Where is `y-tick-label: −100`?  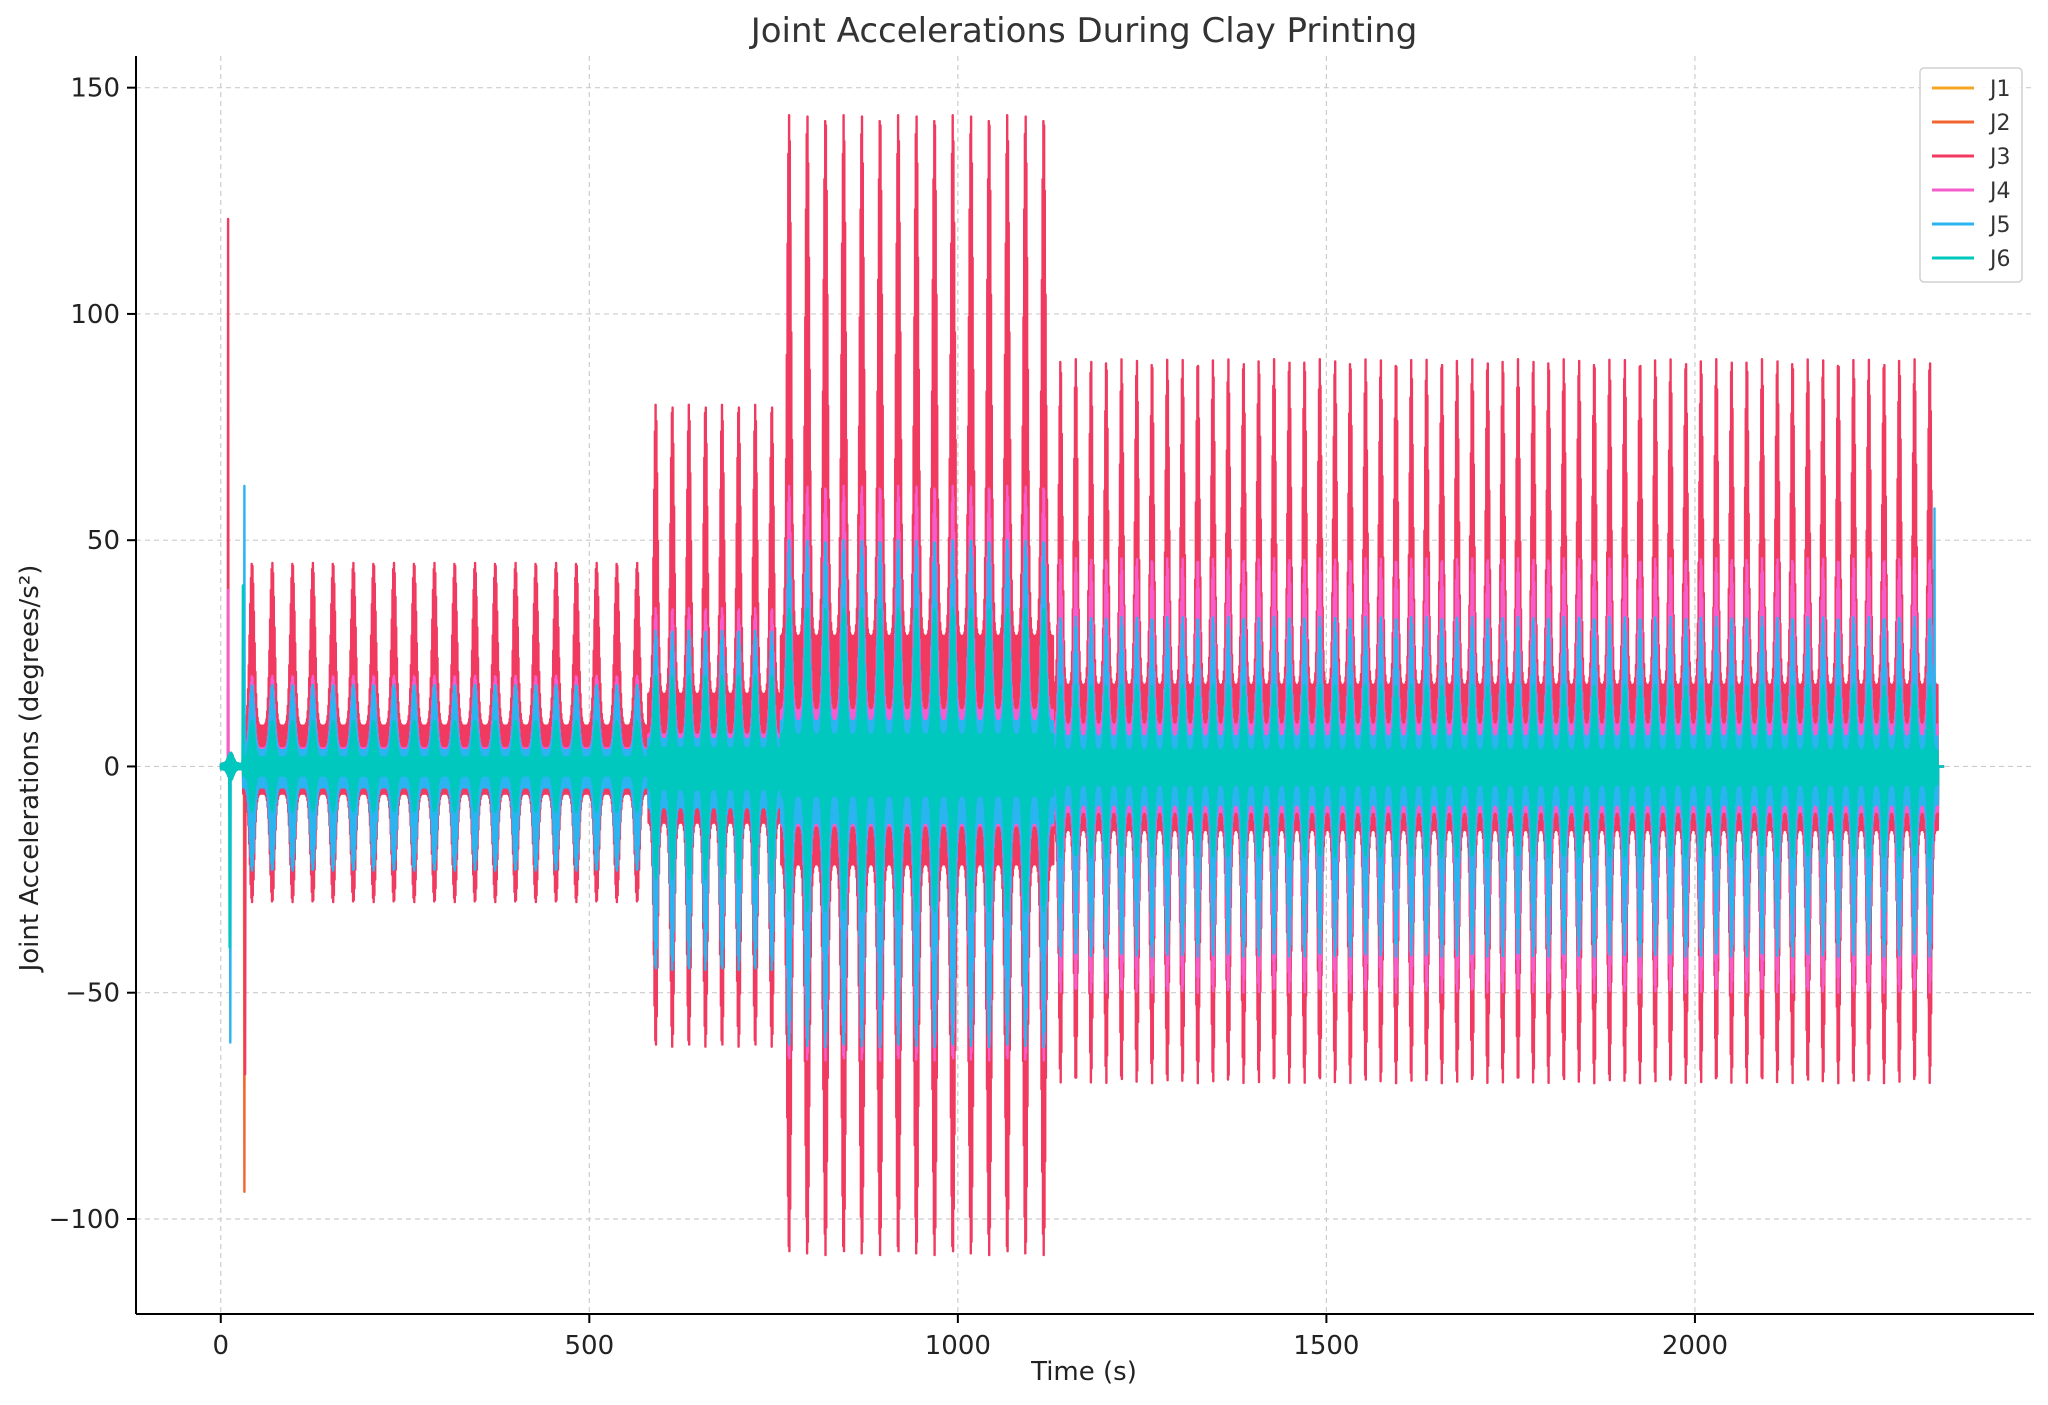 y-tick-label: −100 is located at coordinates (84, 1220).